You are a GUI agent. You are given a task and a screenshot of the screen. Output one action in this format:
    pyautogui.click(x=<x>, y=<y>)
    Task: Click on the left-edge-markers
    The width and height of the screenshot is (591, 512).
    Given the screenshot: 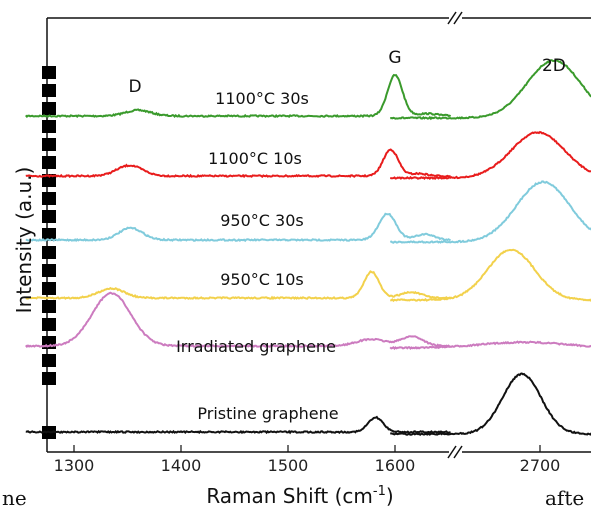 What is the action you would take?
    pyautogui.click(x=49, y=252)
    